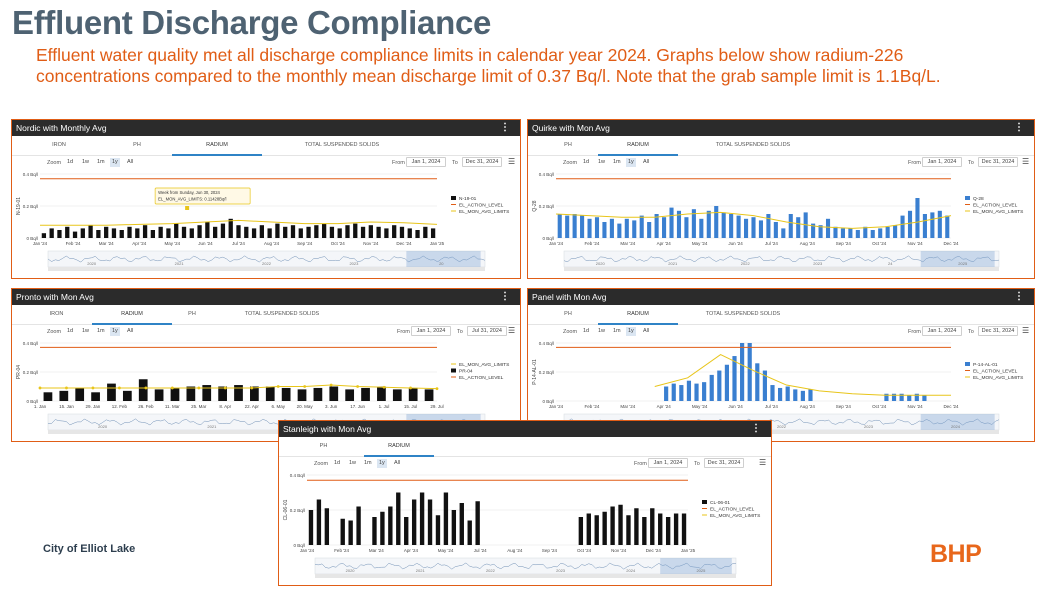 The width and height of the screenshot is (1045, 593). What do you see at coordinates (70, 162) in the screenshot?
I see `zoom-button-1d: 1d` at bounding box center [70, 162].